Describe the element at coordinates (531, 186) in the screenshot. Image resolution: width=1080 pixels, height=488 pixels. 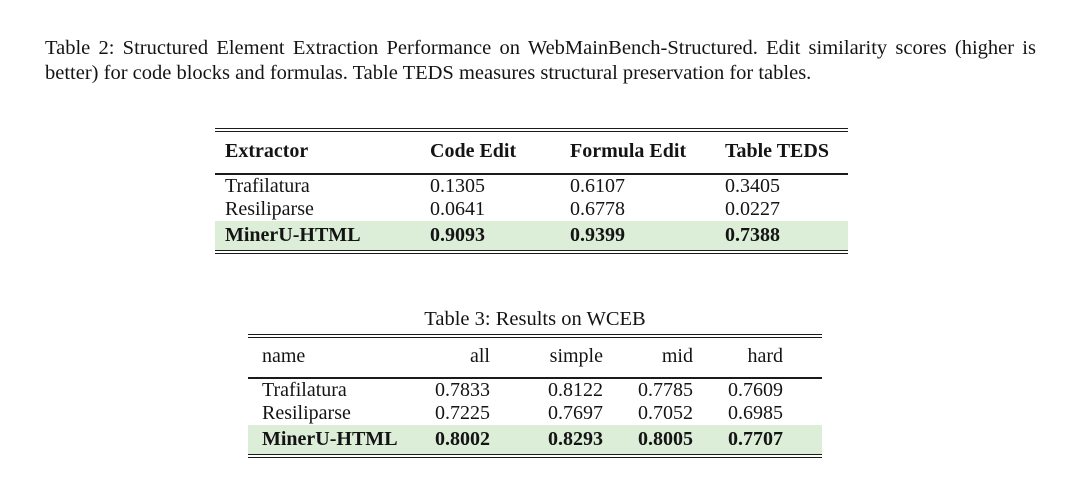
I see `table-row: Trafilatura 0.1305 0.6107 0.3405` at that location.